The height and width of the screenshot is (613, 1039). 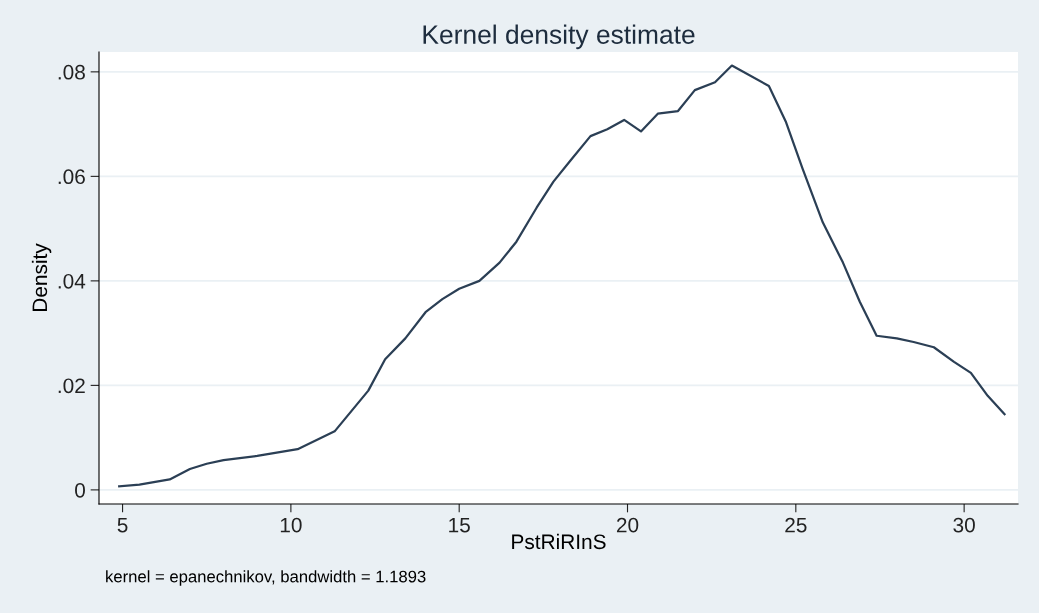 I want to click on x-tick-label: 30, so click(x=964, y=525).